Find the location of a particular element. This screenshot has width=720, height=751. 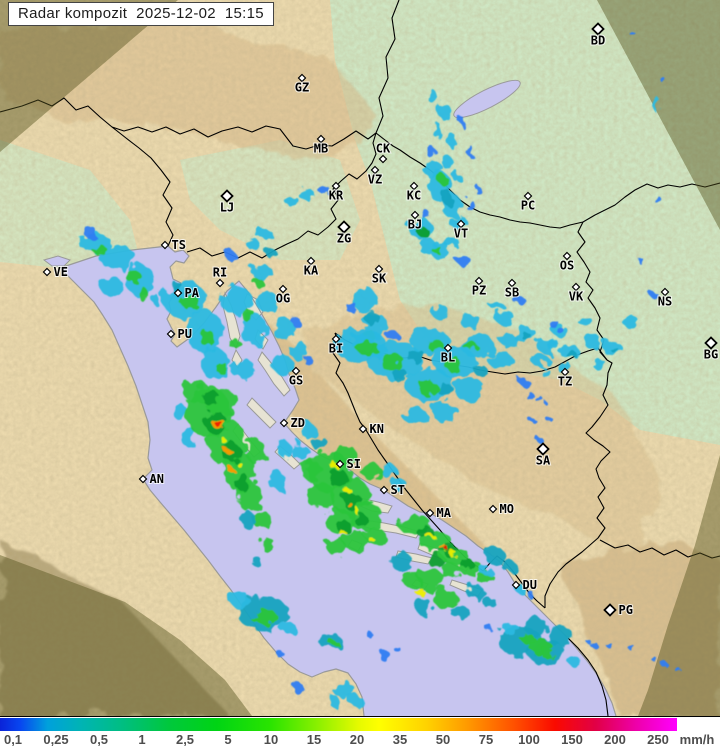

city-marker-BD is located at coordinates (598, 29).